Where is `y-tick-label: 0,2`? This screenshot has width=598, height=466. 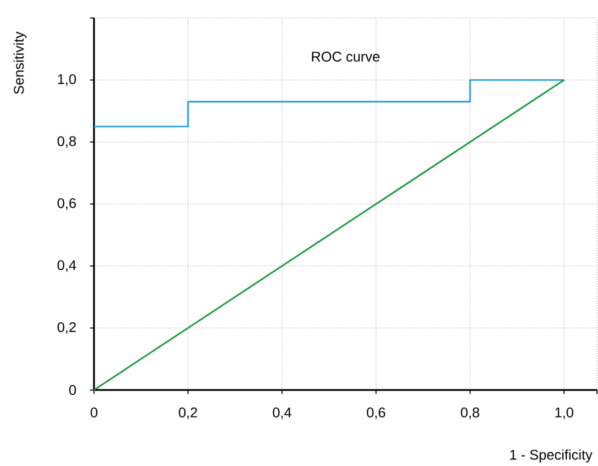 y-tick-label: 0,2 is located at coordinates (67, 328).